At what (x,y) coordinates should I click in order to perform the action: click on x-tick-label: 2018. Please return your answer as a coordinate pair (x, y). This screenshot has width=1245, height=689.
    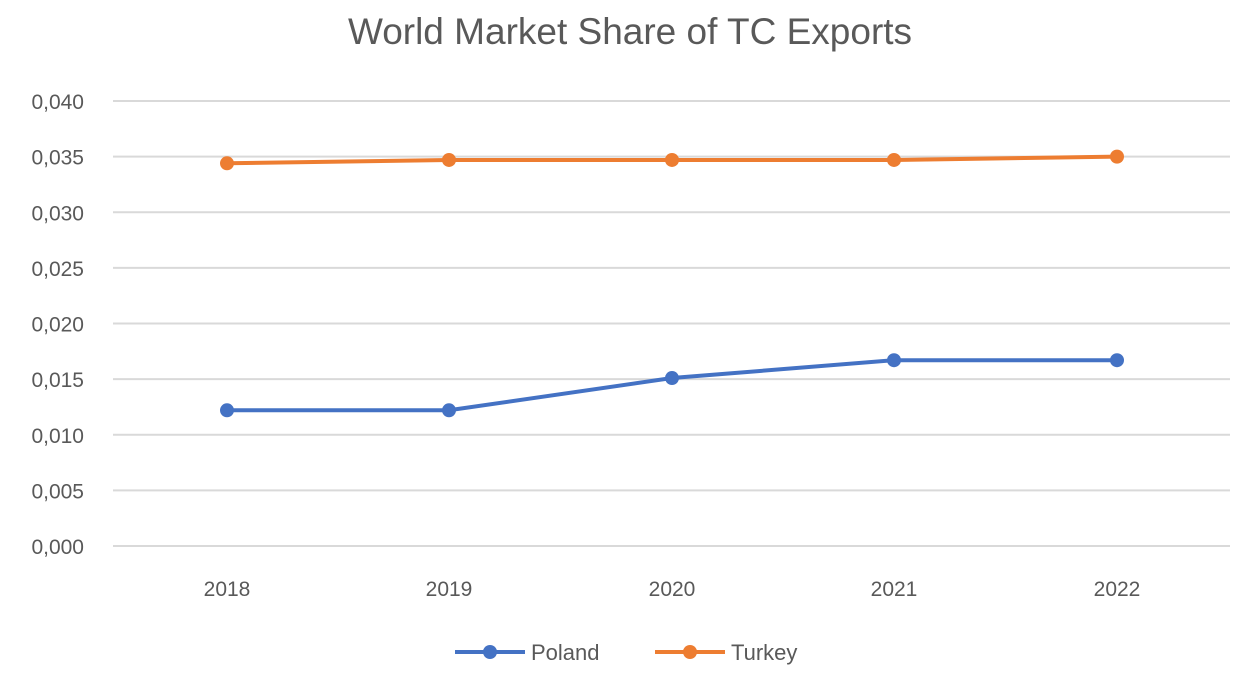
    Looking at the image, I should click on (227, 589).